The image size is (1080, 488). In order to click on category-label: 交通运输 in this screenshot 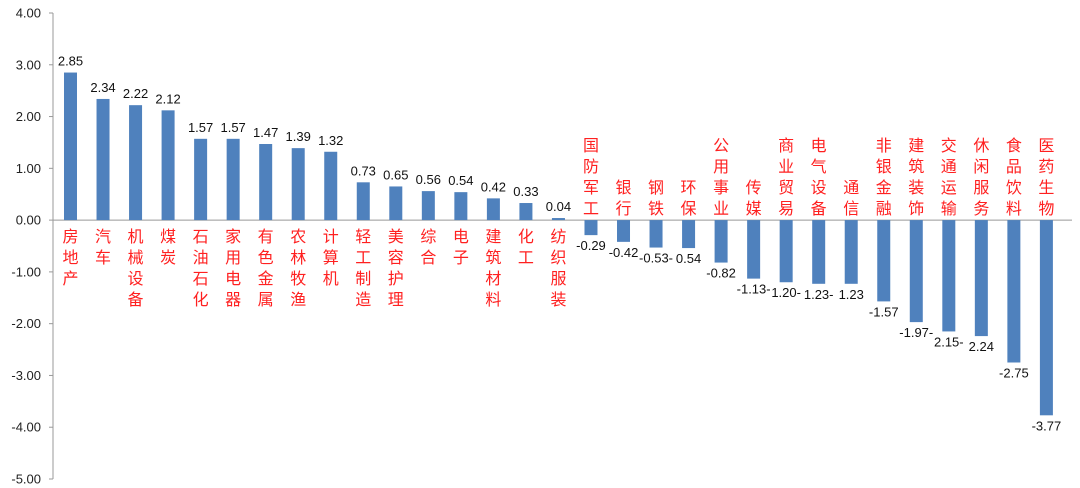, I will do `click(949, 177)`.